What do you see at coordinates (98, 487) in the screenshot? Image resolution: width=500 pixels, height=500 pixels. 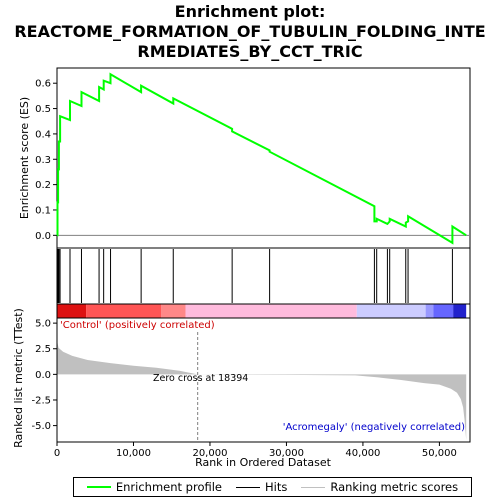 I see `enrichment-line-swatch` at bounding box center [98, 487].